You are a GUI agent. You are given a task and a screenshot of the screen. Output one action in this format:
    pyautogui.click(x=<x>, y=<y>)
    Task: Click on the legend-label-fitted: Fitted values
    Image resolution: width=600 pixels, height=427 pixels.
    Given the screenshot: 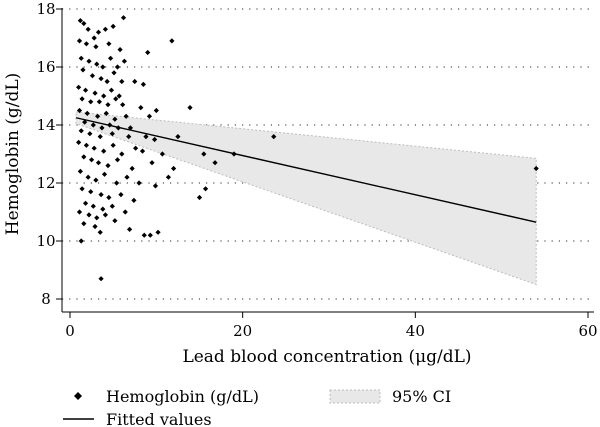 What is the action you would take?
    pyautogui.click(x=159, y=418)
    